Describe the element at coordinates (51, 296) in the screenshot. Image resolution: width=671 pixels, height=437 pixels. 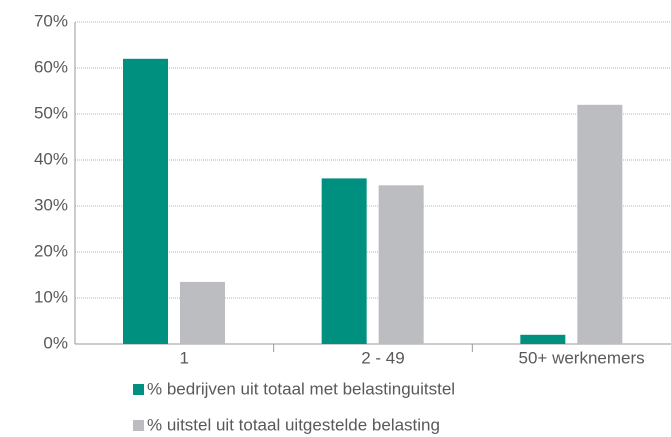
I see `y-tick-label: 10%` at that location.